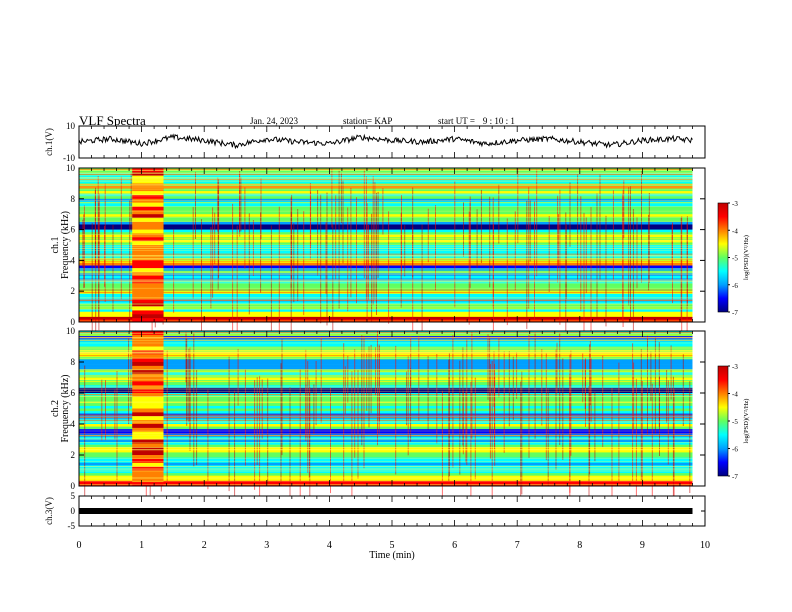  Describe the element at coordinates (735, 204) in the screenshot. I see `colorbar-tick-label: -3` at that location.